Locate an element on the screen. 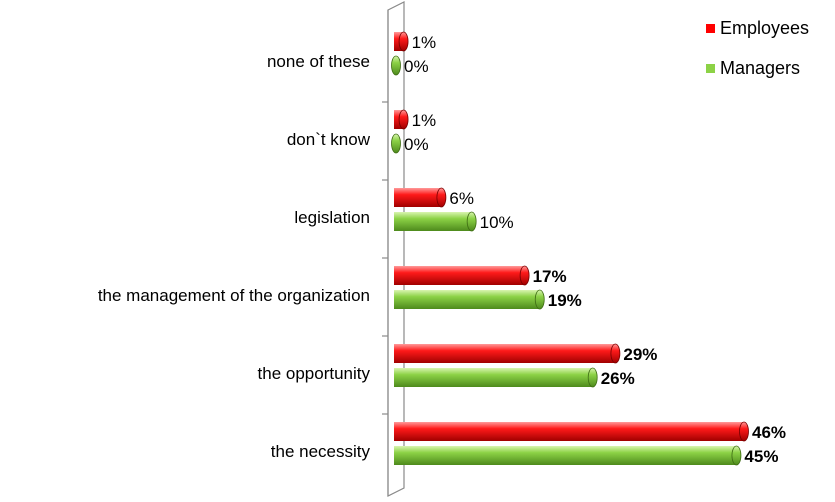 The width and height of the screenshot is (835, 502). legend-item-managers: Managers is located at coordinates (757, 68).